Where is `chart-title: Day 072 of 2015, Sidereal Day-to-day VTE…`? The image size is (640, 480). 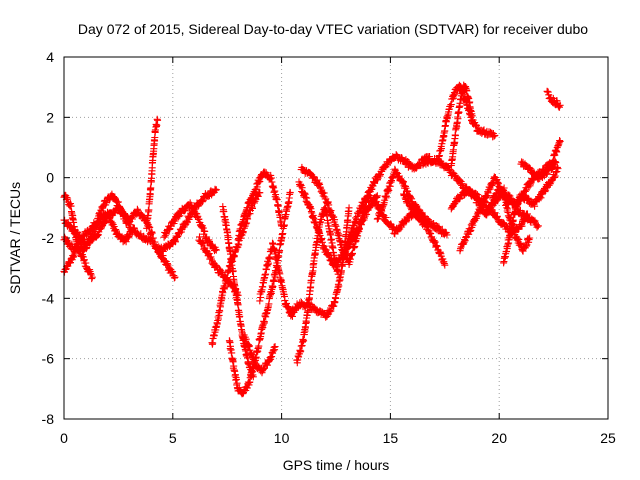
chart-title: Day 072 of 2015, Sidereal Day-to-day VTE… is located at coordinates (333, 29).